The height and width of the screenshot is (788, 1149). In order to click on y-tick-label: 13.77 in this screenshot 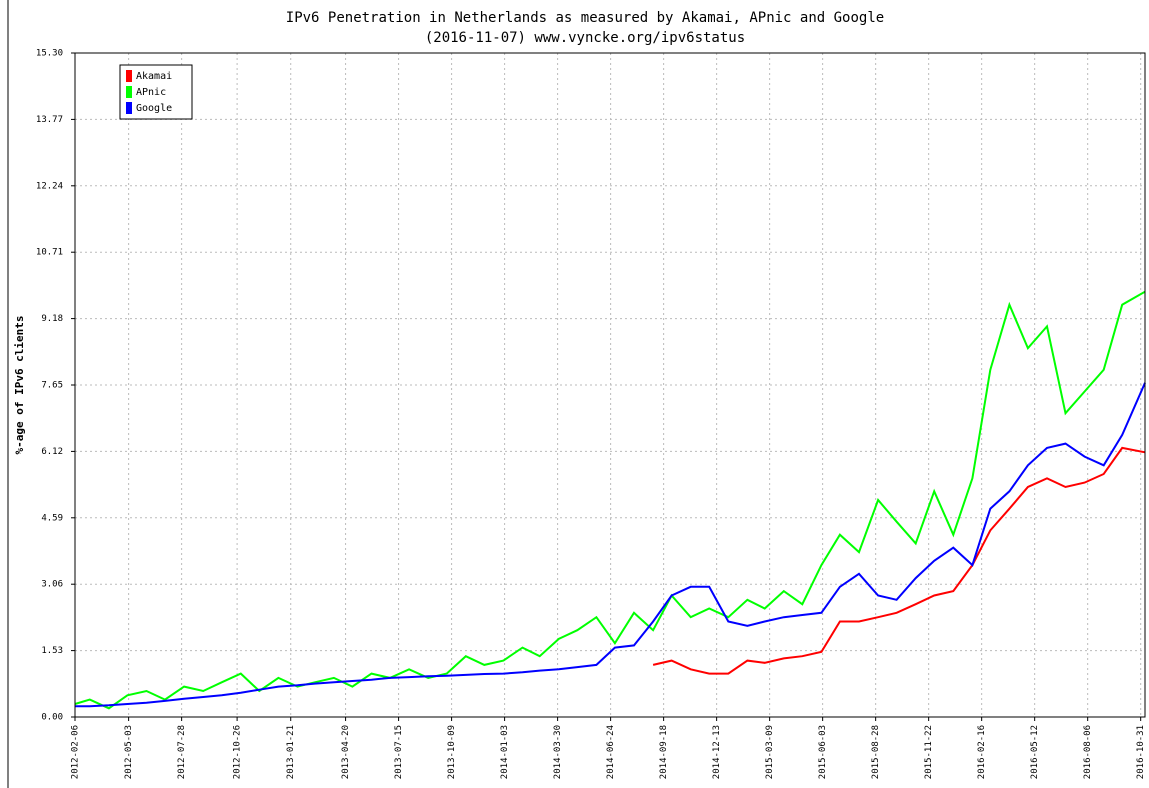, I will do `click(49, 120)`.